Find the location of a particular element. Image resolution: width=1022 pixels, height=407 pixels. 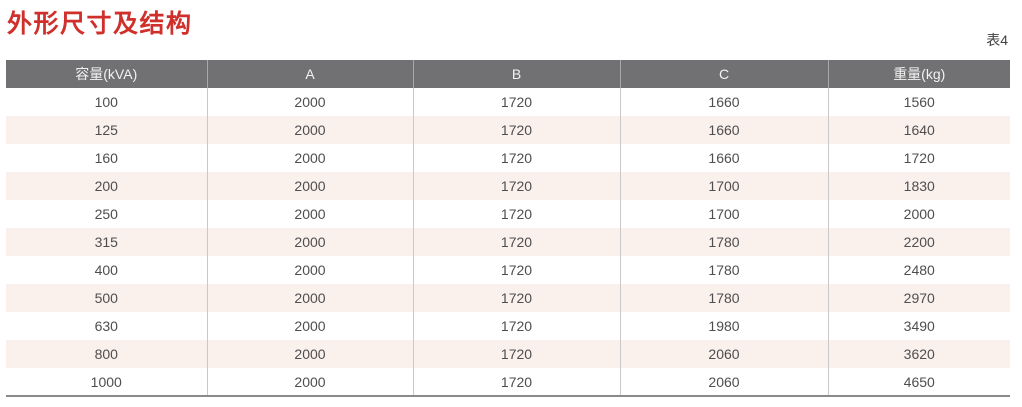

table-row: 1000 2000 1720 2060 4650 is located at coordinates (508, 382).